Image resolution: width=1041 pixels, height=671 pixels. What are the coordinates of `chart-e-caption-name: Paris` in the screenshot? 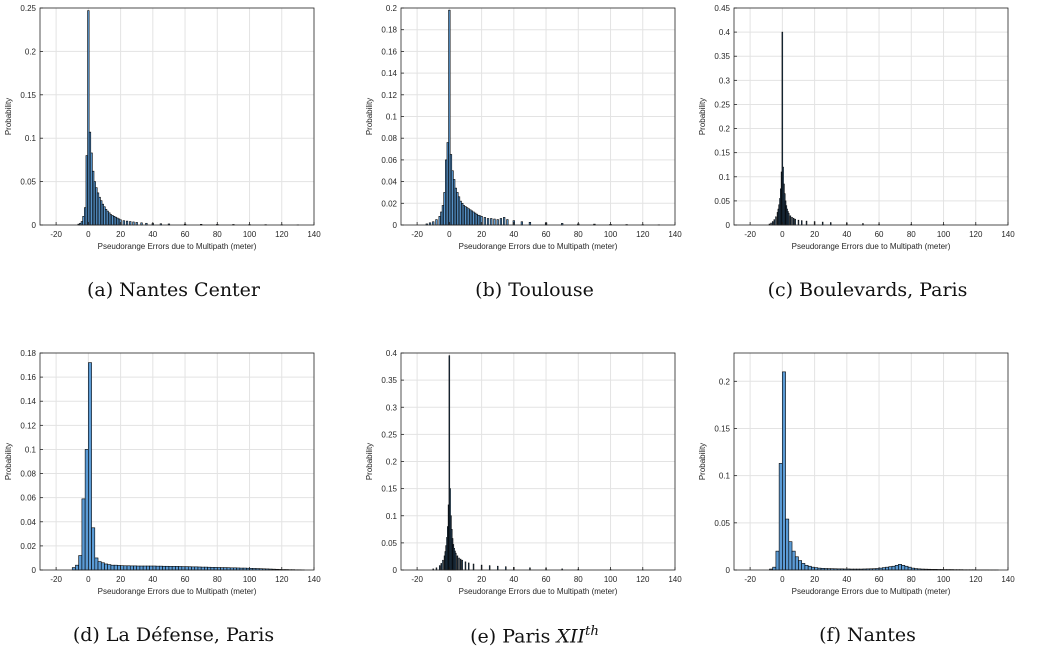 It's located at (526, 636).